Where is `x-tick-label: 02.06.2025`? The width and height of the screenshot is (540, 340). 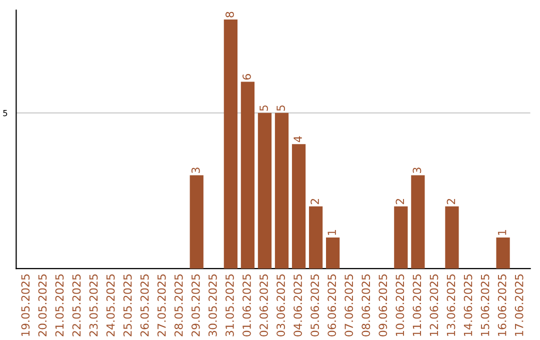
x-tick-label: 02.06.2025 is located at coordinates (264, 305).